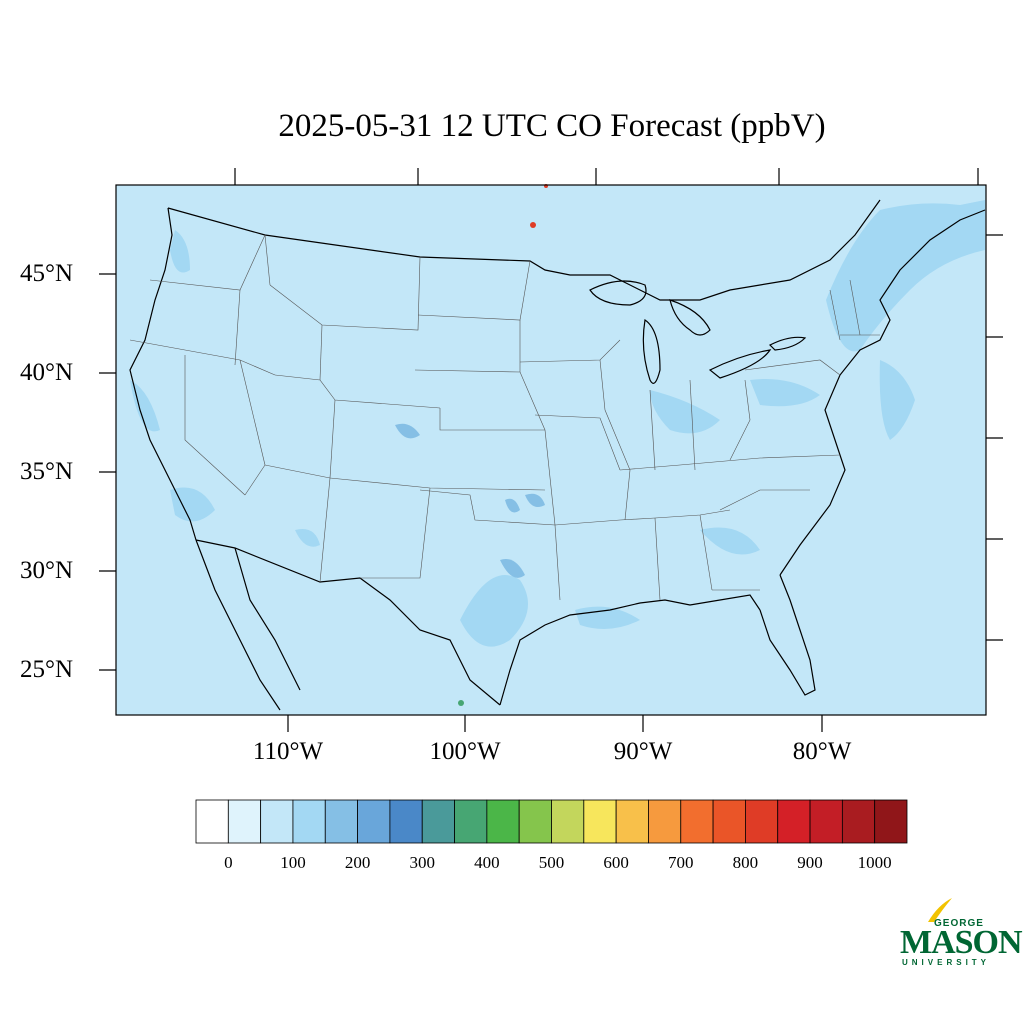  Describe the element at coordinates (961, 942) in the screenshot. I see `logo-mason: MASON` at that location.